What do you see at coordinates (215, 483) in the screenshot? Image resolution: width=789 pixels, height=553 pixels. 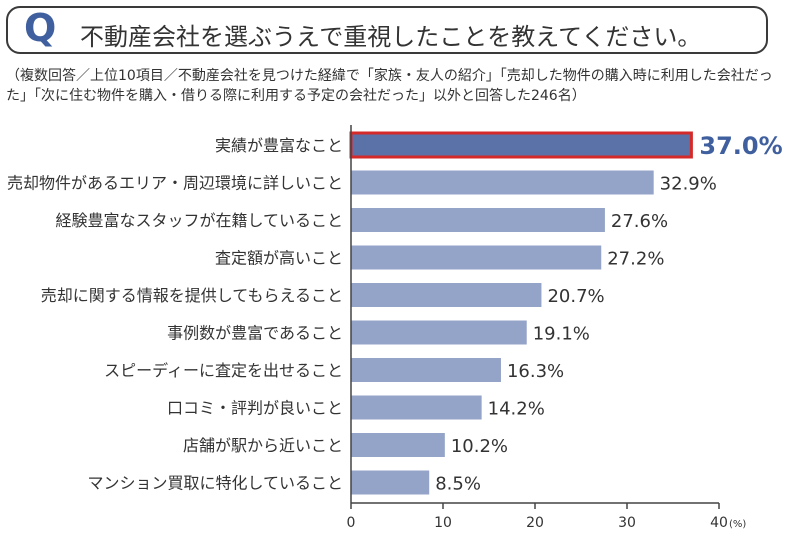 I see `category-label-10: マンション買取に特化していること` at bounding box center [215, 483].